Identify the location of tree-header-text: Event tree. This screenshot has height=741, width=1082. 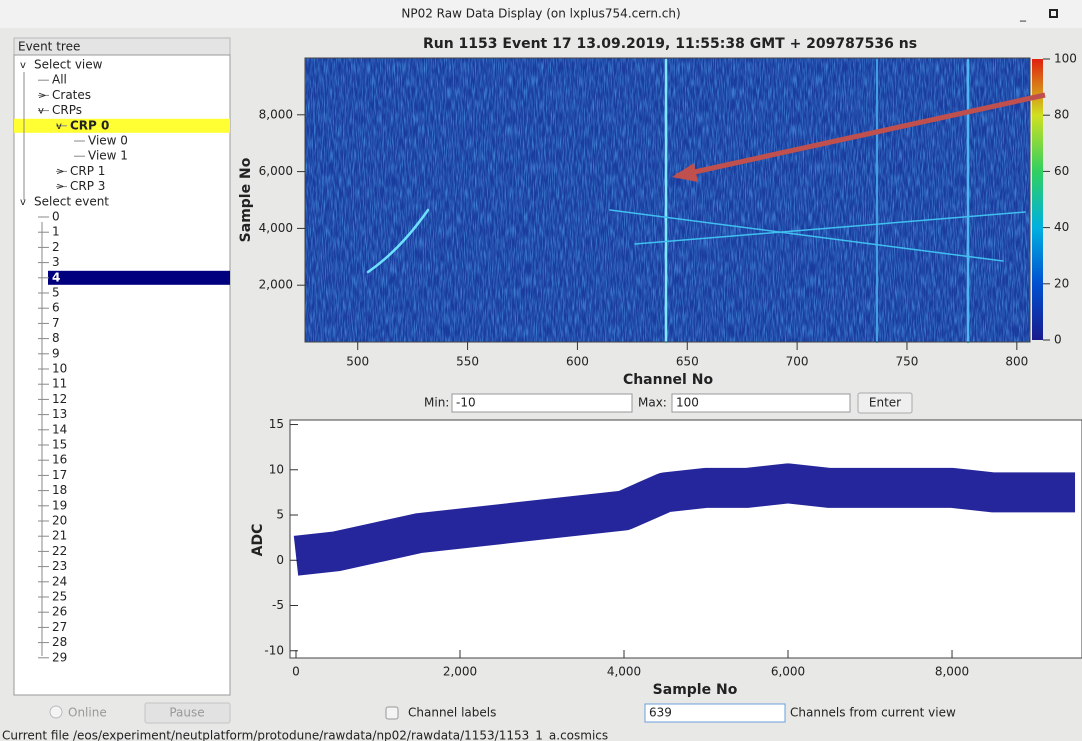
(49, 47).